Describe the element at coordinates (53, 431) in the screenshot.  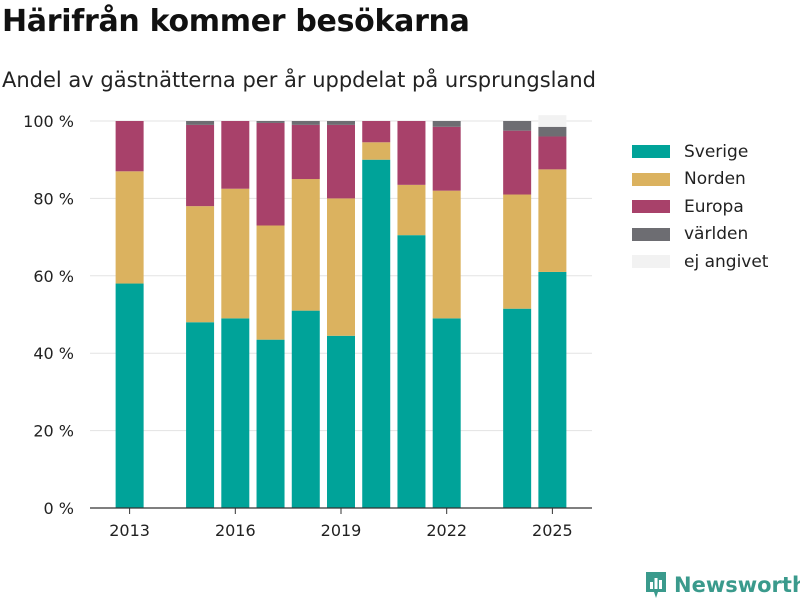
I see `y-tick-label: 20 %` at that location.